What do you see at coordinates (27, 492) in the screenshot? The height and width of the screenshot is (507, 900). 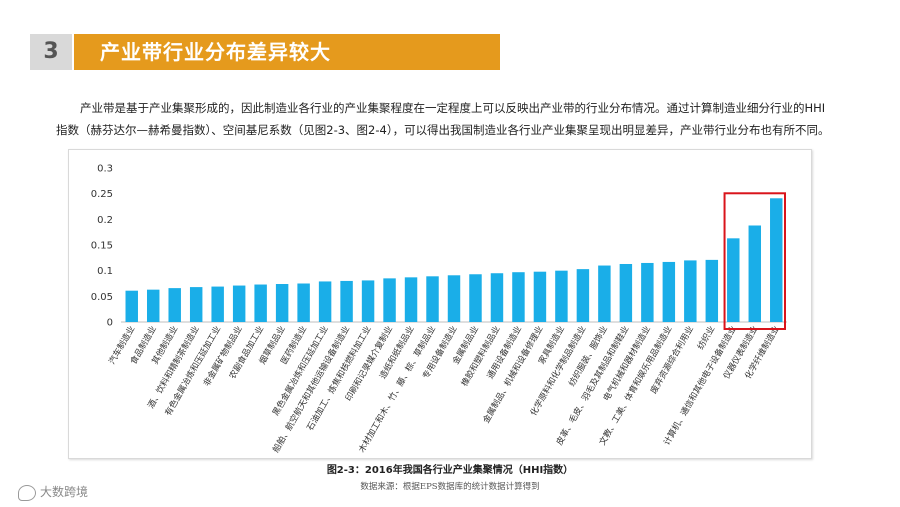 I see `brand-logo-icon` at bounding box center [27, 492].